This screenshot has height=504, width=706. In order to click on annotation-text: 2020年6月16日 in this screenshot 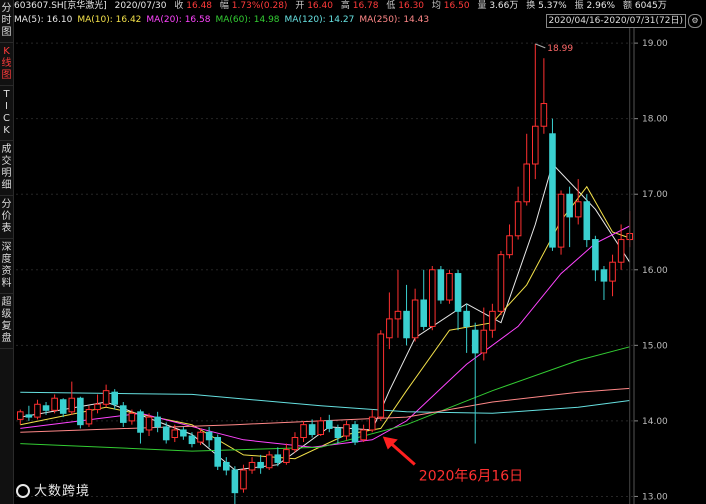, I will do `click(471, 476)`.